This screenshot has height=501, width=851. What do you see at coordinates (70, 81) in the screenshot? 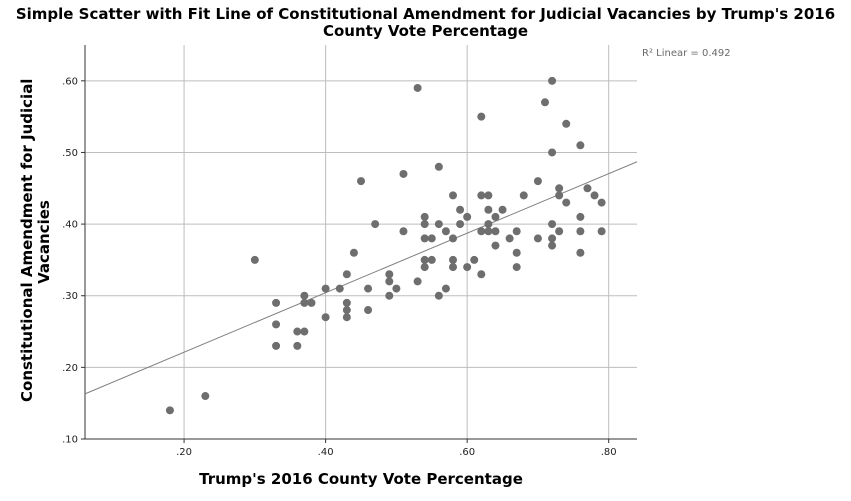
I see `y-tick-label-5: .60` at bounding box center [70, 81].